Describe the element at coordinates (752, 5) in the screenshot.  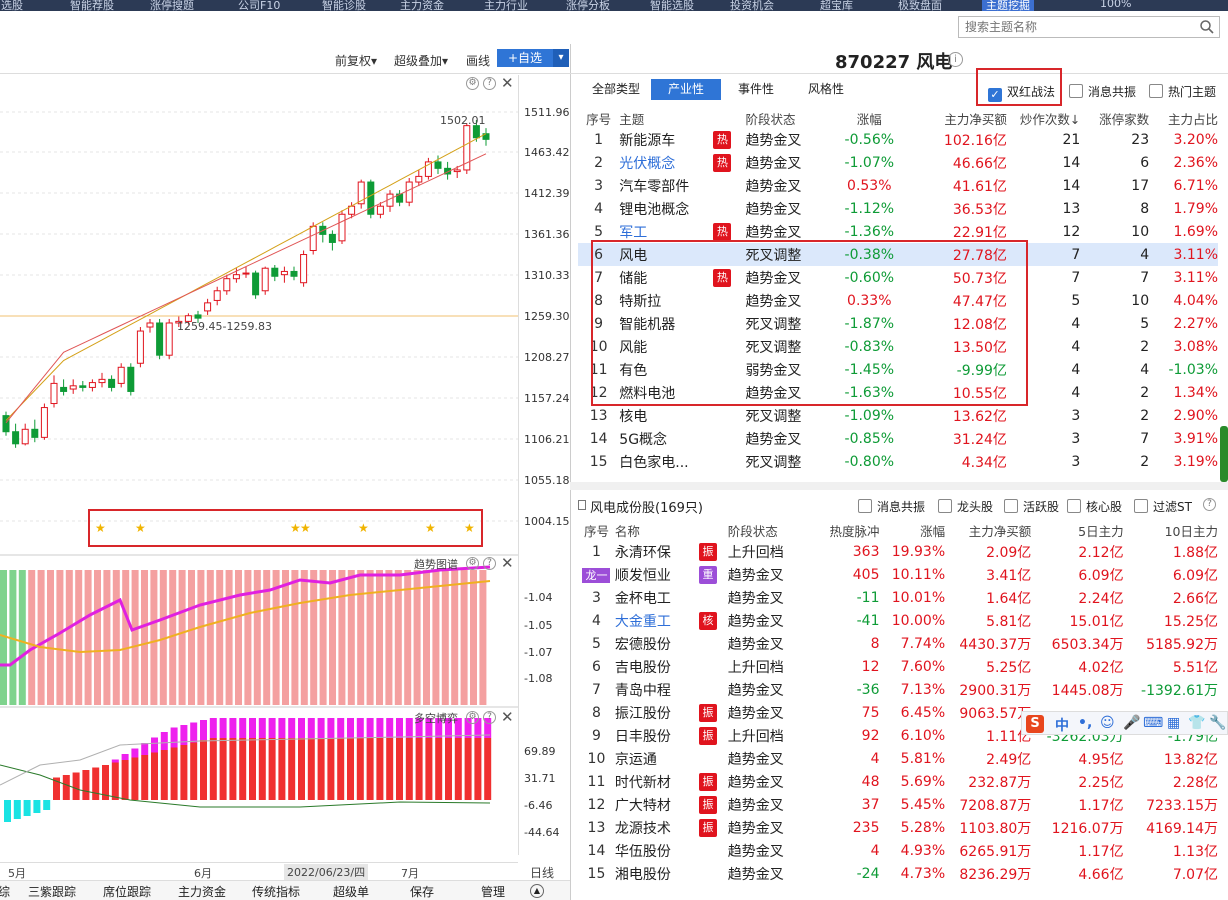
I see `top-nav-tab: 投资机会` at that location.